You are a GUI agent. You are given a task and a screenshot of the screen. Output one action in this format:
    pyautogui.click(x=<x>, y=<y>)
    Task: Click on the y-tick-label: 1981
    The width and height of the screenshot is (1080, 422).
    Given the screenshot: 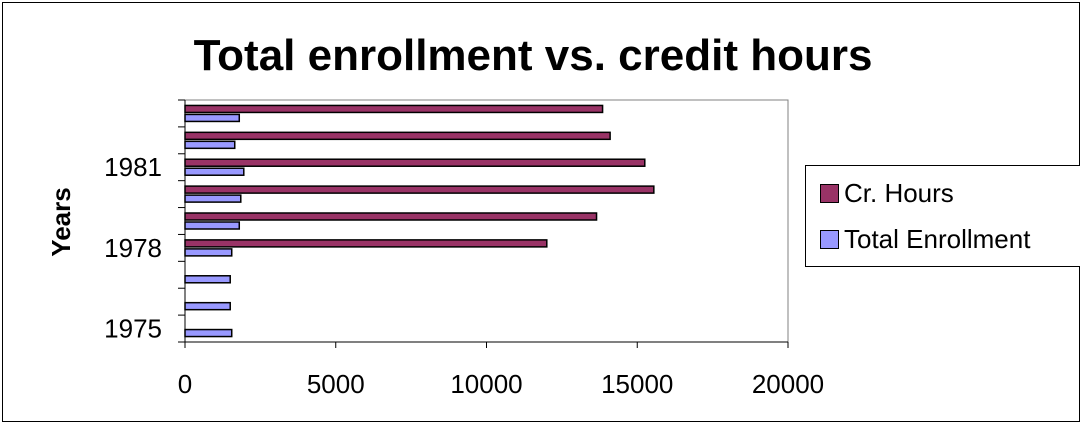 What is the action you would take?
    pyautogui.click(x=133, y=167)
    